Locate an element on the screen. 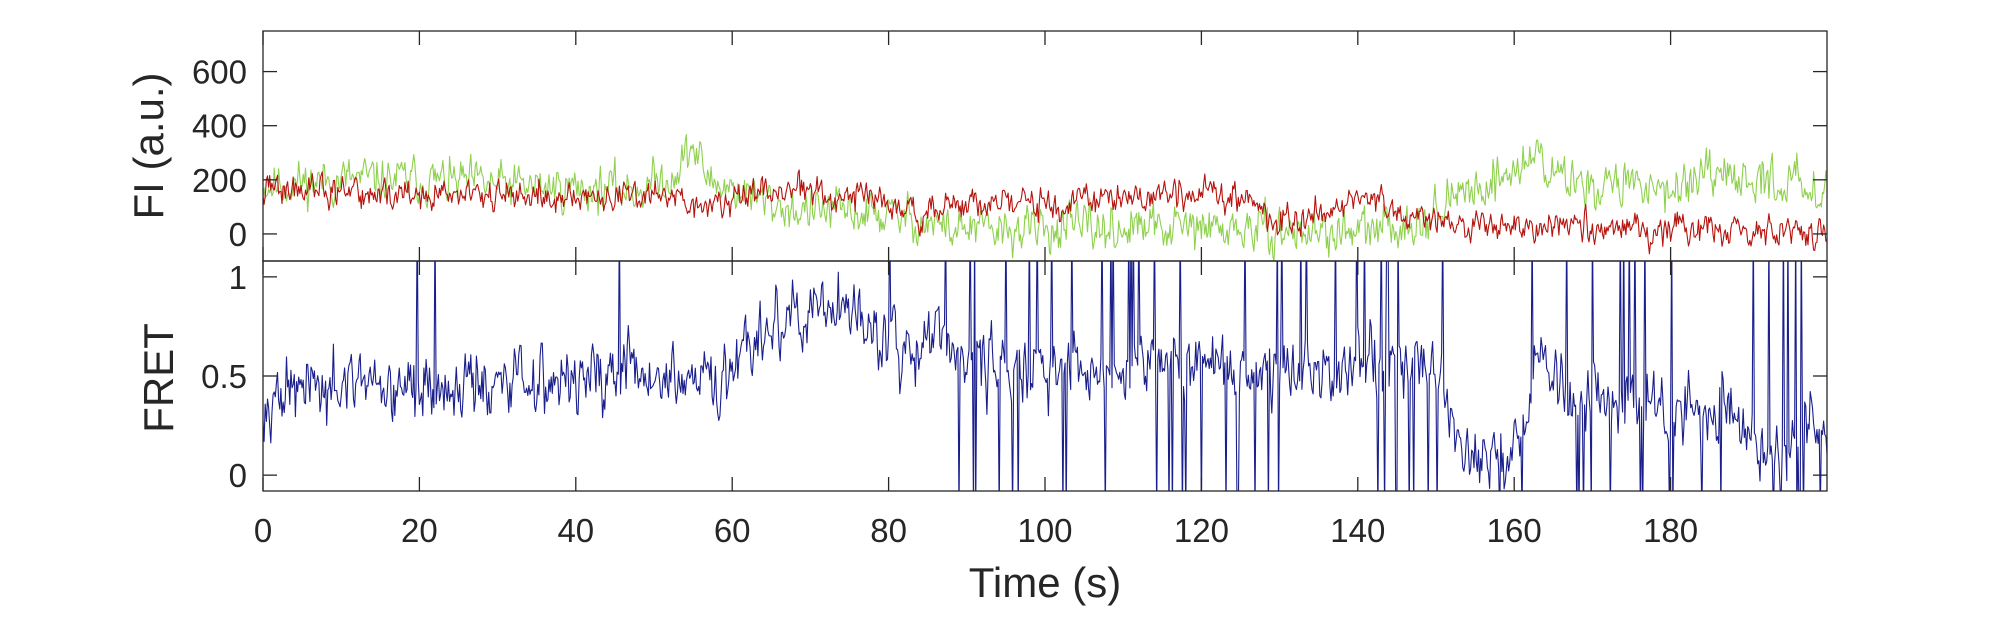 Image resolution: width=2005 pixels, height=625 pixels. y-tick-label: 200 is located at coordinates (219, 180).